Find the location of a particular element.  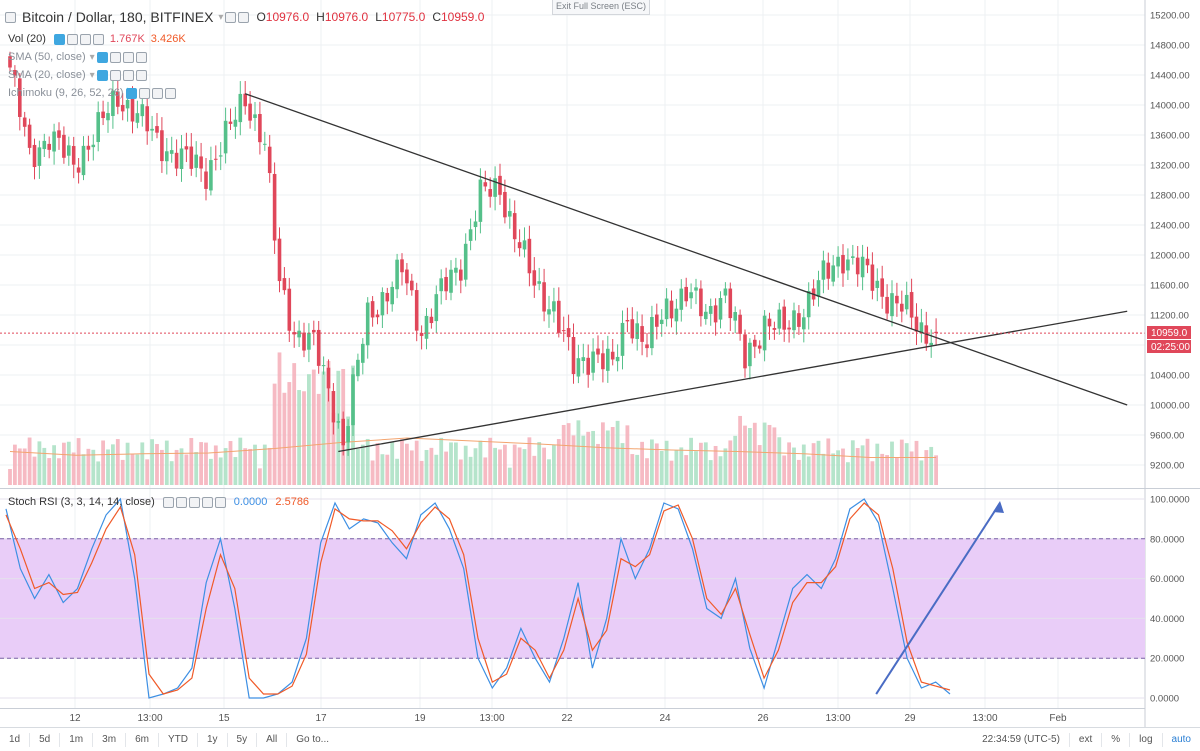

timeframe-button: 5d is located at coordinates (45, 739).